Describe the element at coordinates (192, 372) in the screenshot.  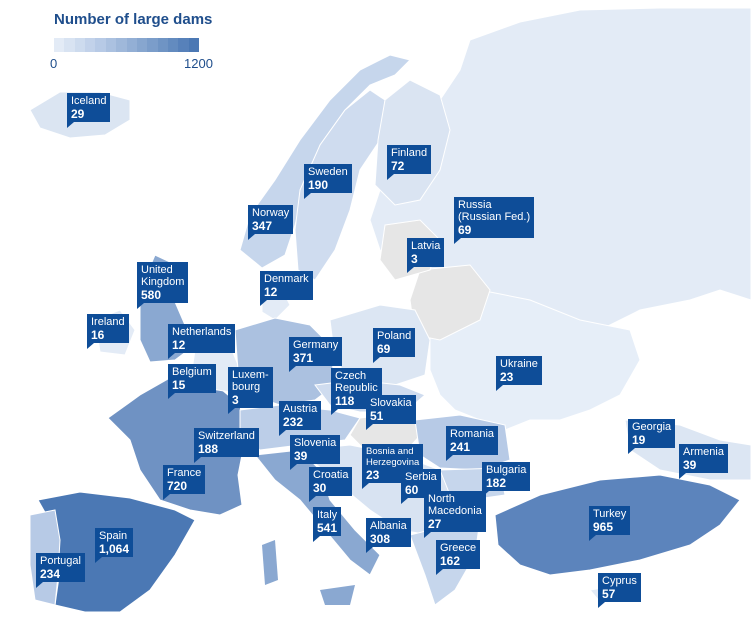
I see `label-name: Belgium` at that location.